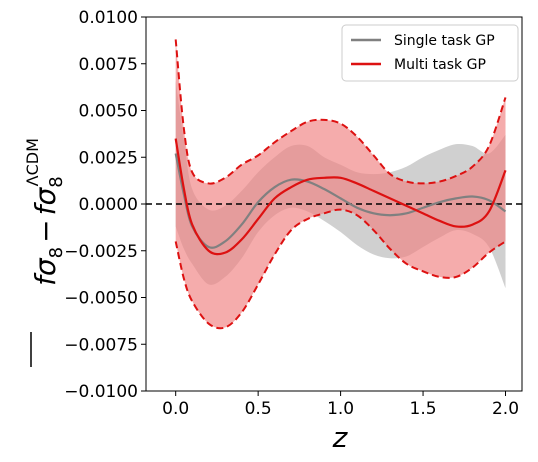 The height and width of the screenshot is (462, 538). What do you see at coordinates (108, 158) in the screenshot?
I see `y-tick-label: 0.0025` at bounding box center [108, 158].